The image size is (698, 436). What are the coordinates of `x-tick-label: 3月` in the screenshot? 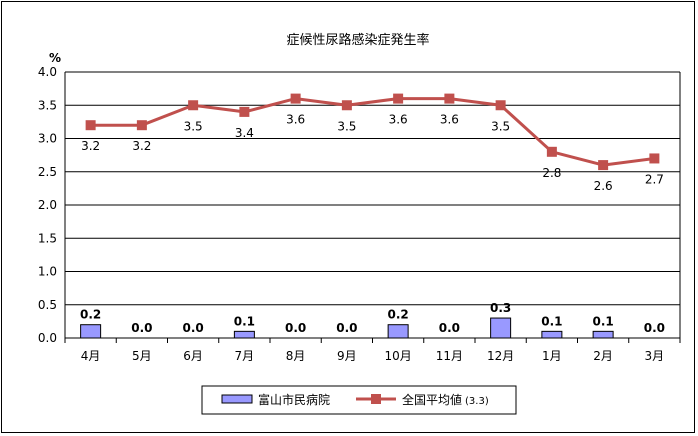 It's located at (655, 356).